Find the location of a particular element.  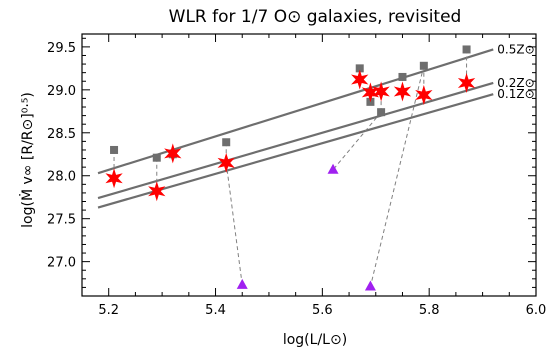

y-tick-label: 28.0 is located at coordinates (61, 177).